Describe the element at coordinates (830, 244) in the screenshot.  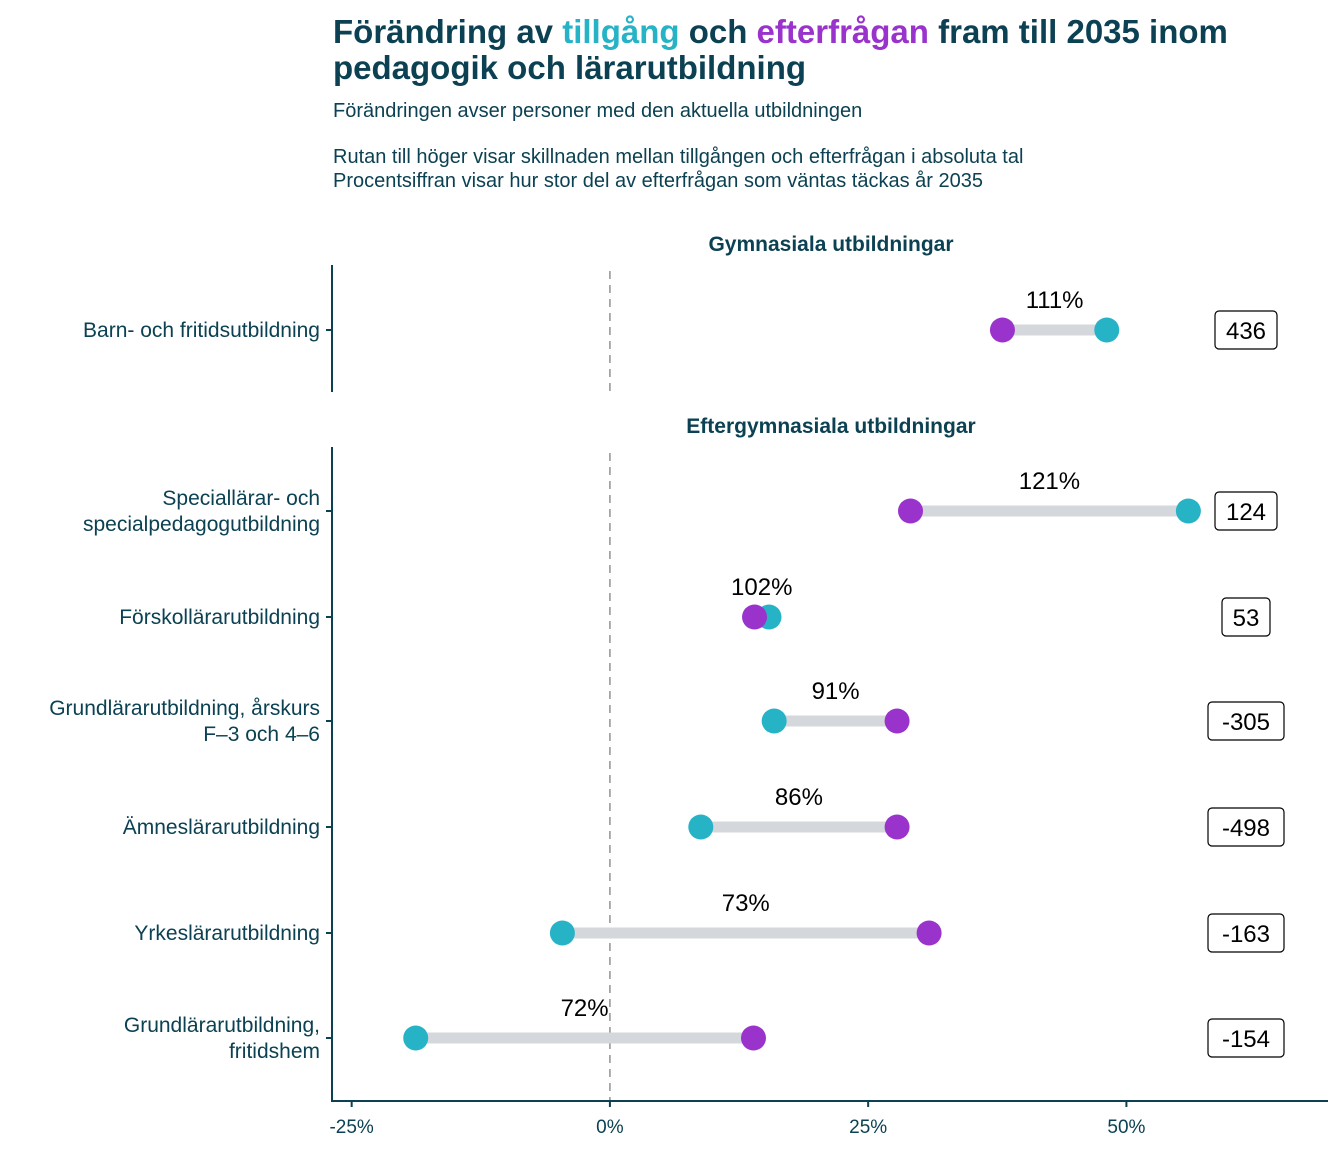
I see `panel-title: Gymnasiala utbildningar` at that location.